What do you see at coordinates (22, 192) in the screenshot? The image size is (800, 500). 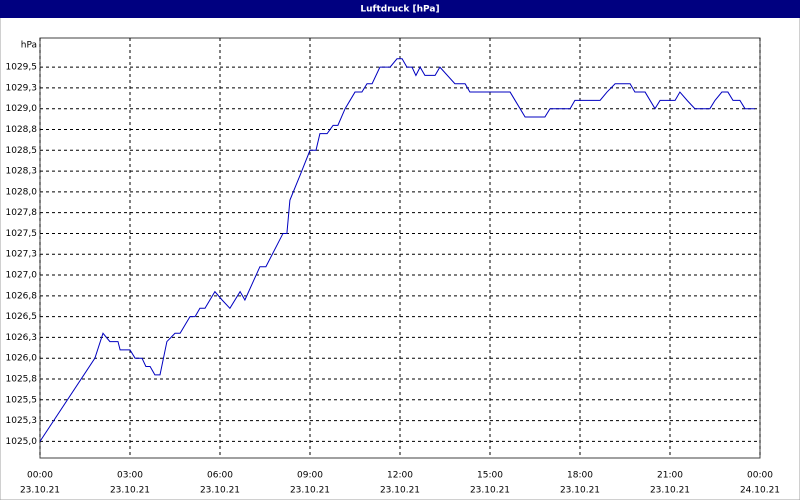 I see `y-tick-label: 1028,0` at bounding box center [22, 192].